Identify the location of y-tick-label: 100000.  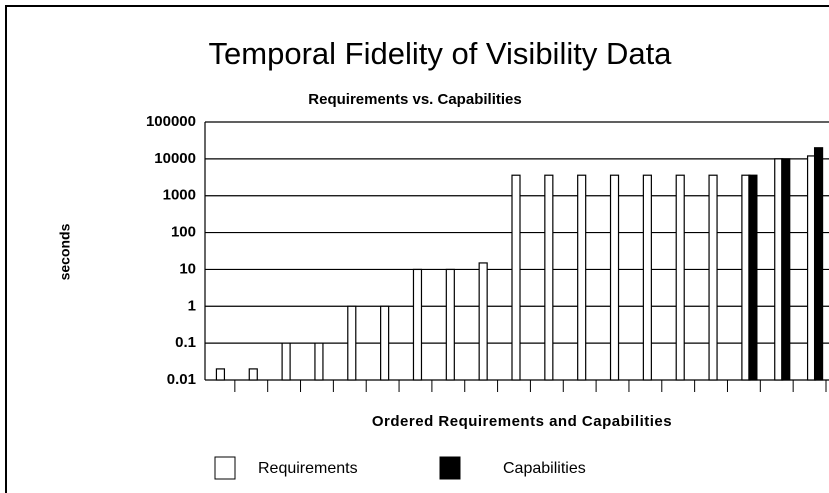
(171, 121).